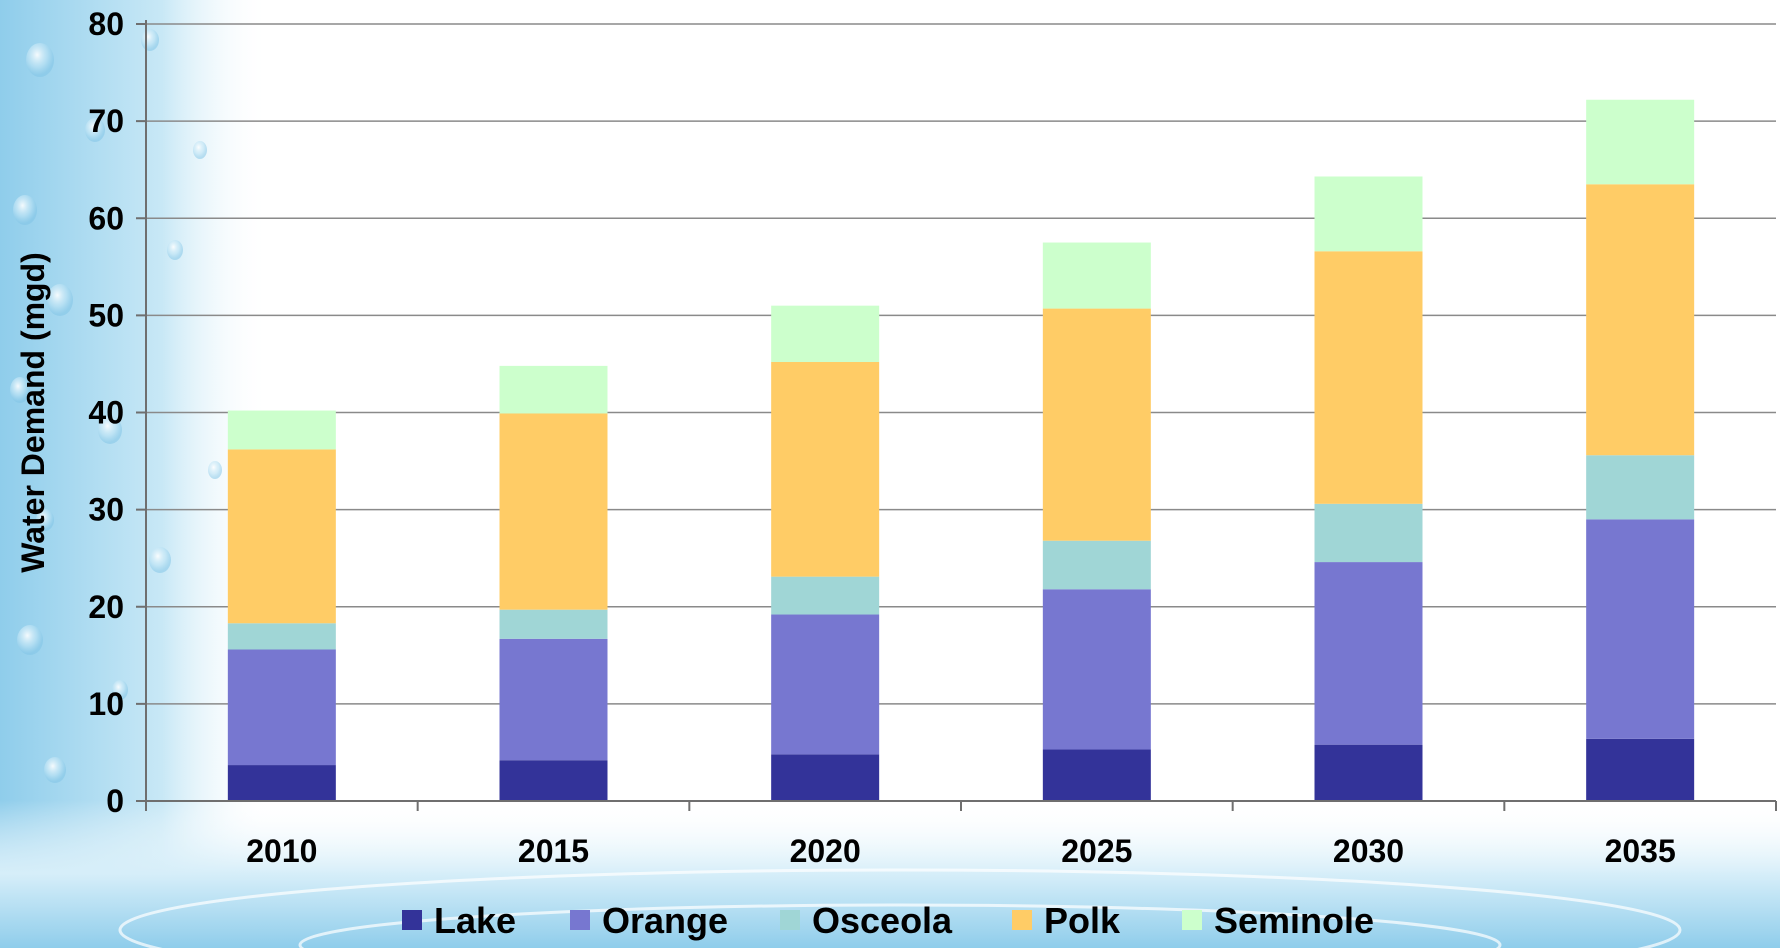 This screenshot has height=948, width=1780. I want to click on y-axis-title: Water Demand (mgd), so click(33, 412).